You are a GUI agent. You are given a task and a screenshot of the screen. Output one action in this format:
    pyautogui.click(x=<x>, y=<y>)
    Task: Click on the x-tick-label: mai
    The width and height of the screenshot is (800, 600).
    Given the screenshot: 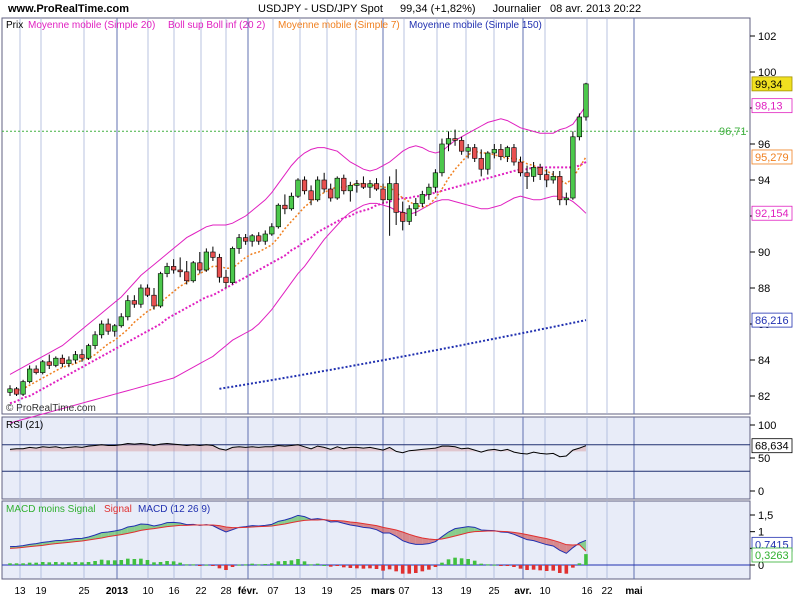 What is the action you would take?
    pyautogui.click(x=633, y=591)
    